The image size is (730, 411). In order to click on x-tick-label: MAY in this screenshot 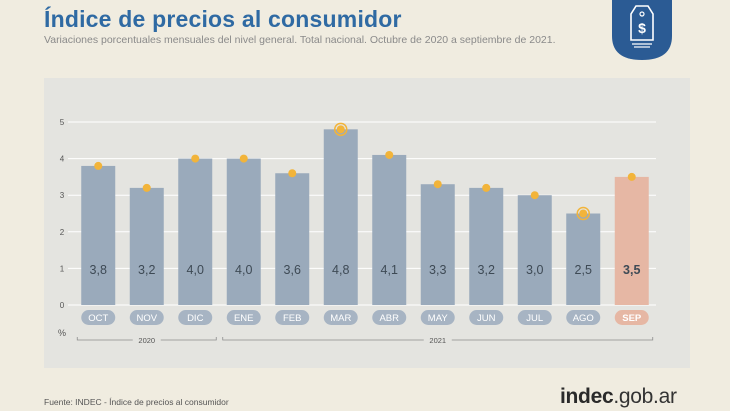, I will do `click(438, 318)`.